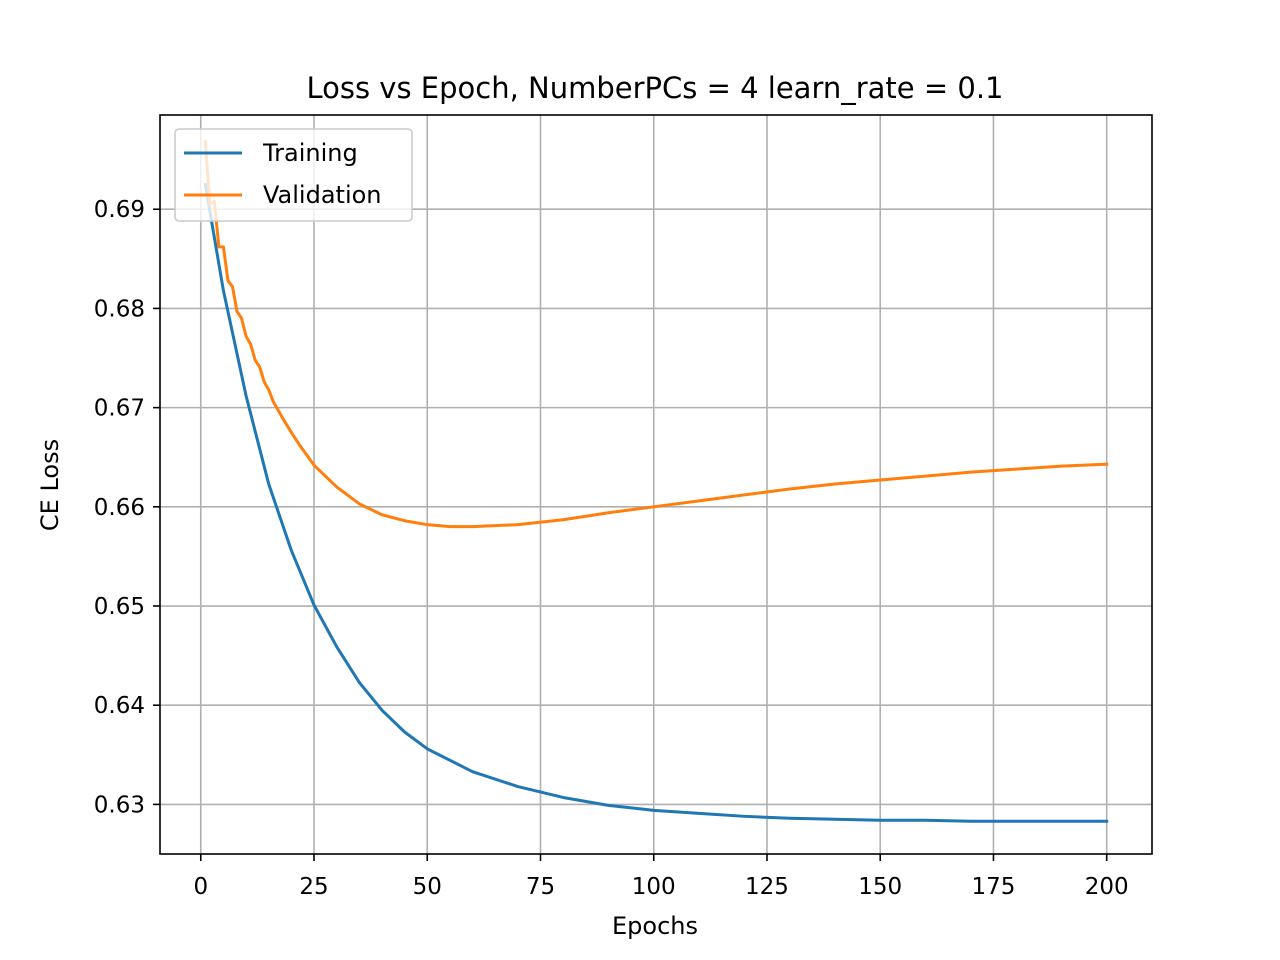 This screenshot has height=960, width=1280. I want to click on y-tick-label: 0.67, so click(119, 409).